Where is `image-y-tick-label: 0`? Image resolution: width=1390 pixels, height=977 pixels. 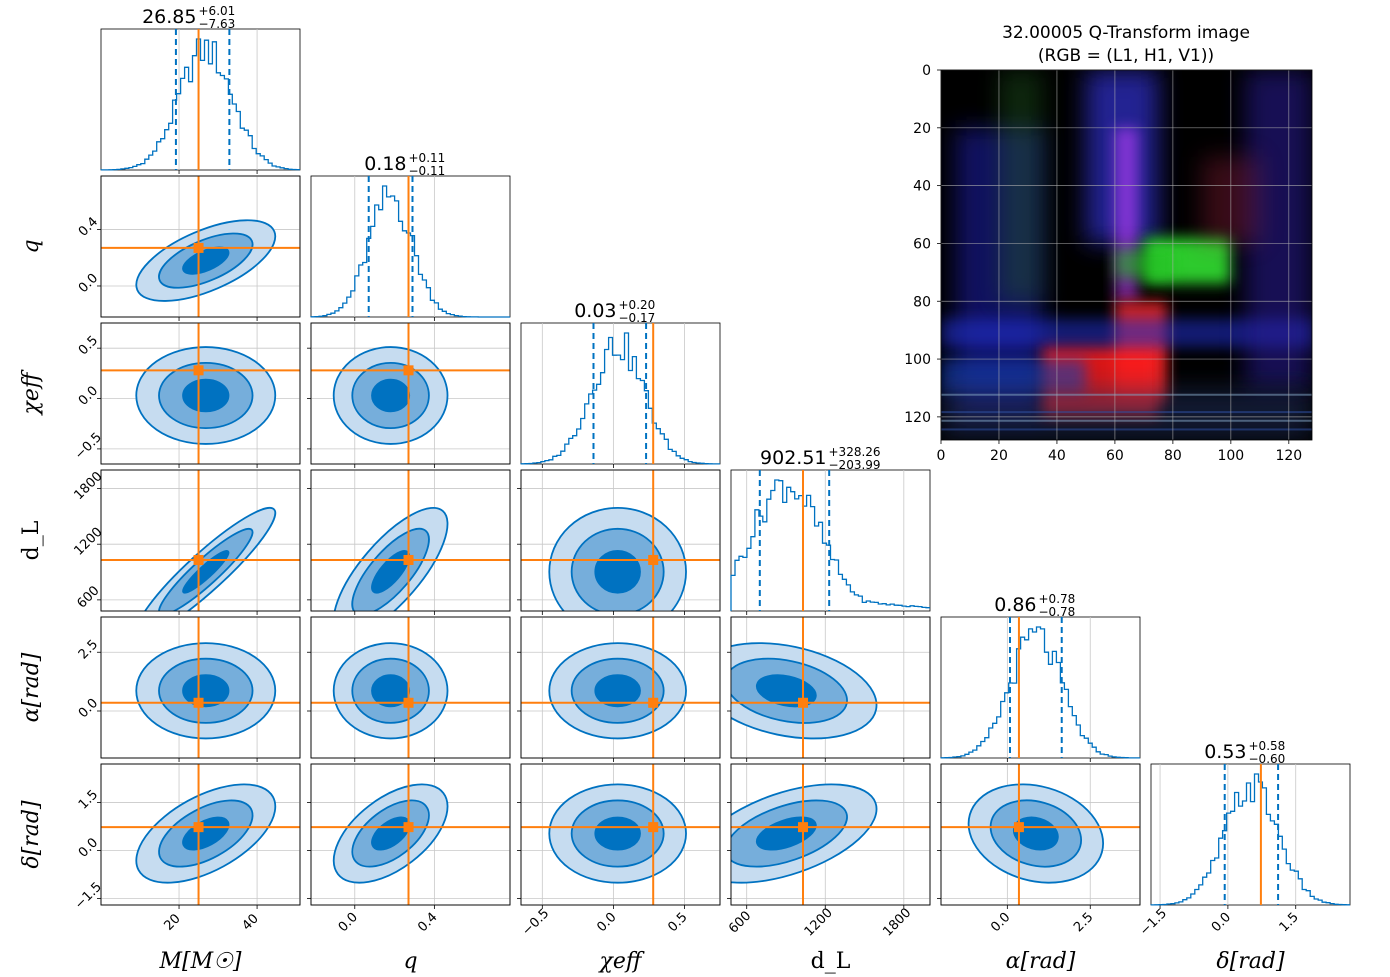 image-y-tick-label: 0 is located at coordinates (926, 71).